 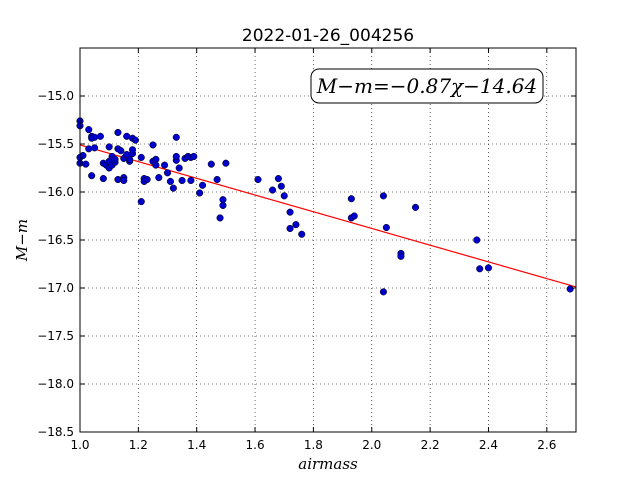 I want to click on x-tick-label: 2.4, so click(x=488, y=445).